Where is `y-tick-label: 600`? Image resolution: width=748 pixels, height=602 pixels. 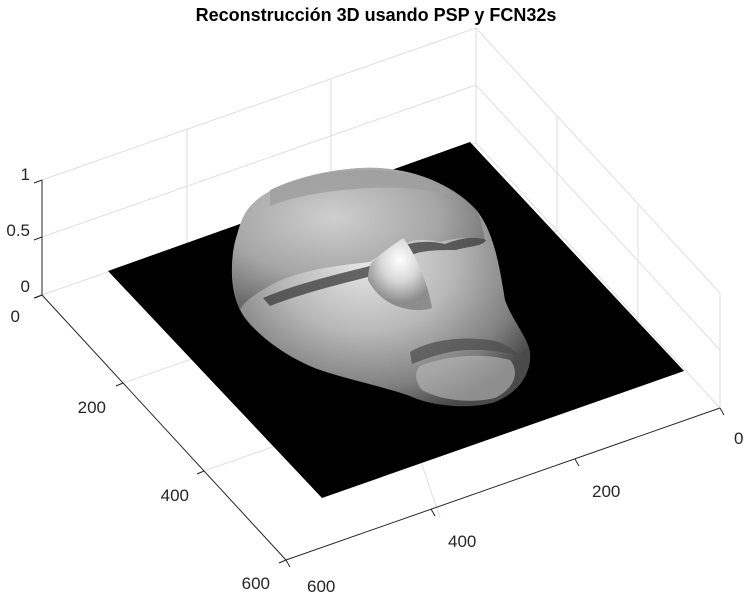 y-tick-label: 600 is located at coordinates (321, 586).